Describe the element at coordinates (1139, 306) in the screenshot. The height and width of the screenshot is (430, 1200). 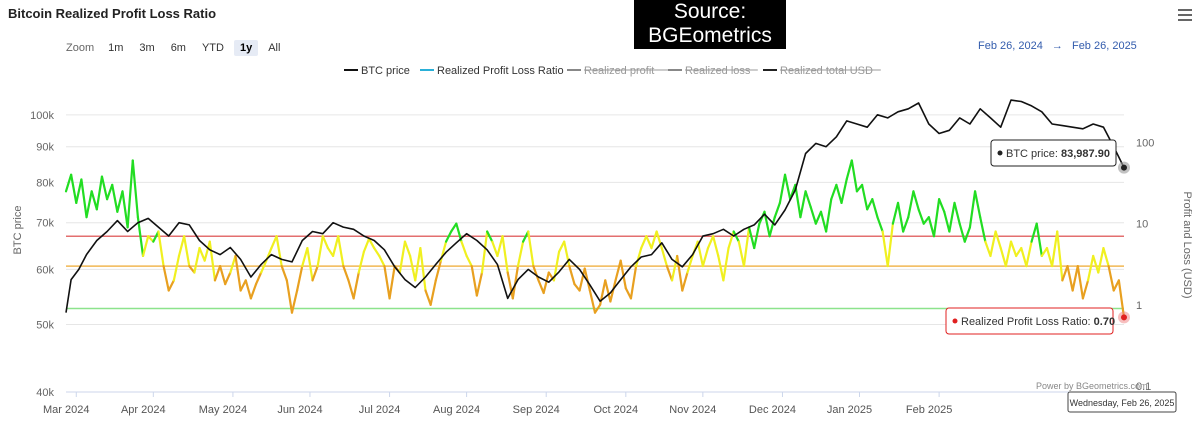
I see `y-right-tick-label: 1` at that location.